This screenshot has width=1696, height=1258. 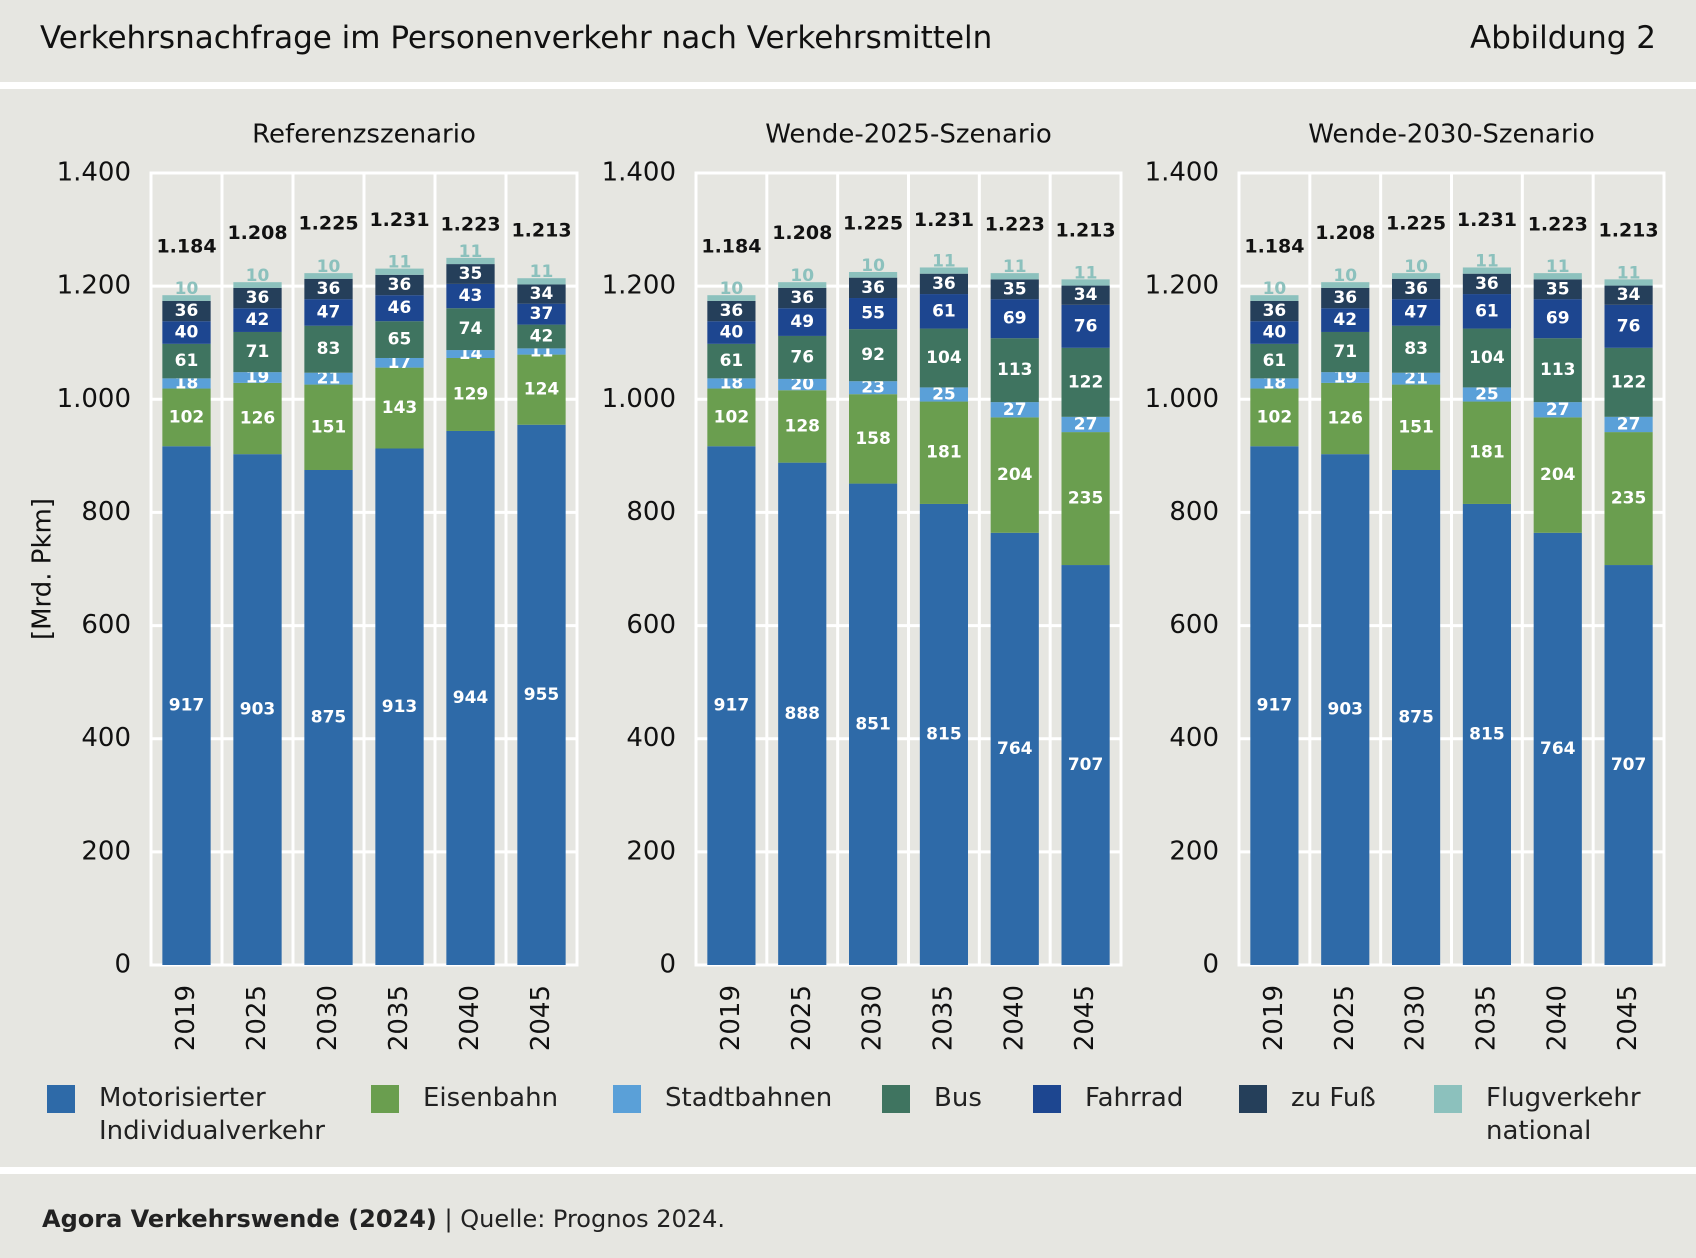 What do you see at coordinates (944, 734) in the screenshot?
I see `segment-label: 815` at bounding box center [944, 734].